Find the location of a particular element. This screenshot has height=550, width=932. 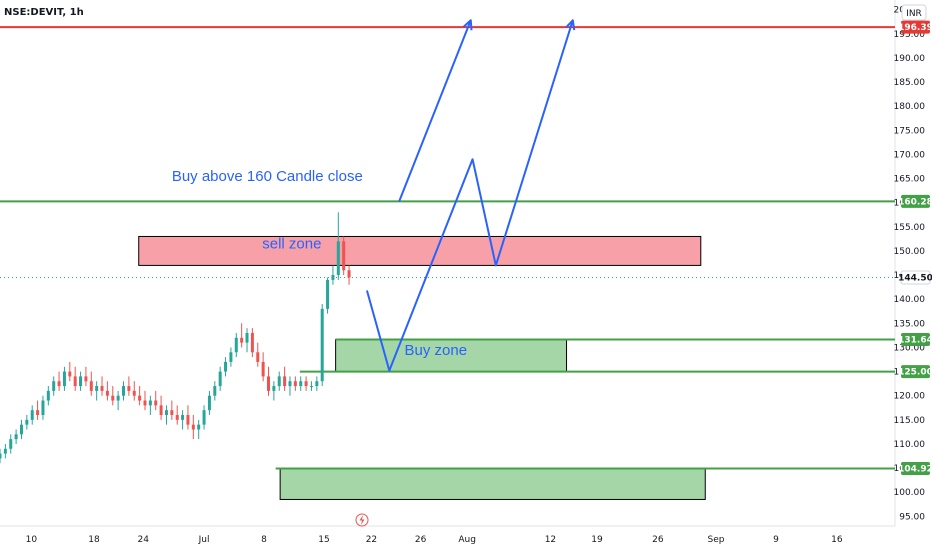

lightning-icon is located at coordinates (362, 520).